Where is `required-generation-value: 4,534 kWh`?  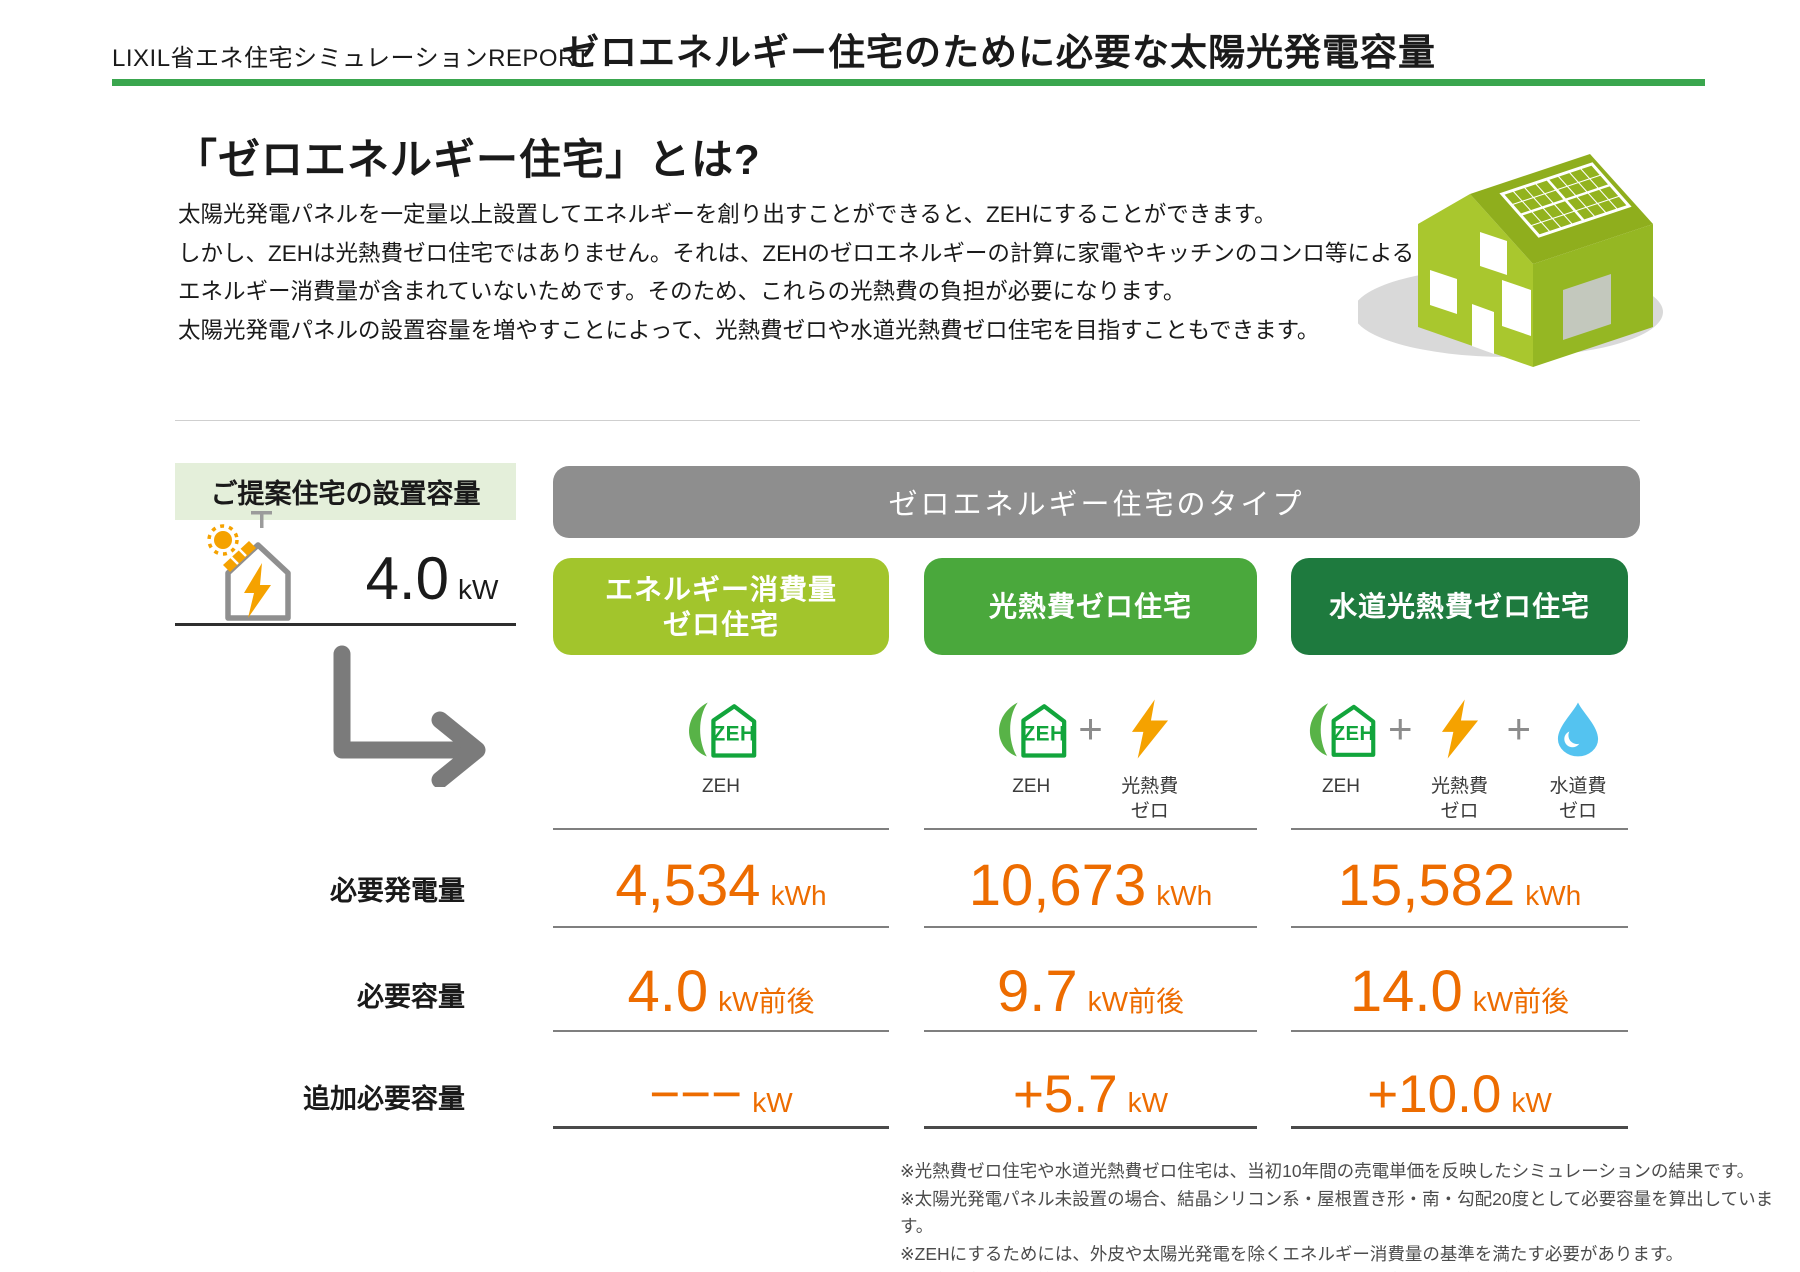
required-generation-value: 4,534 kWh is located at coordinates (721, 886).